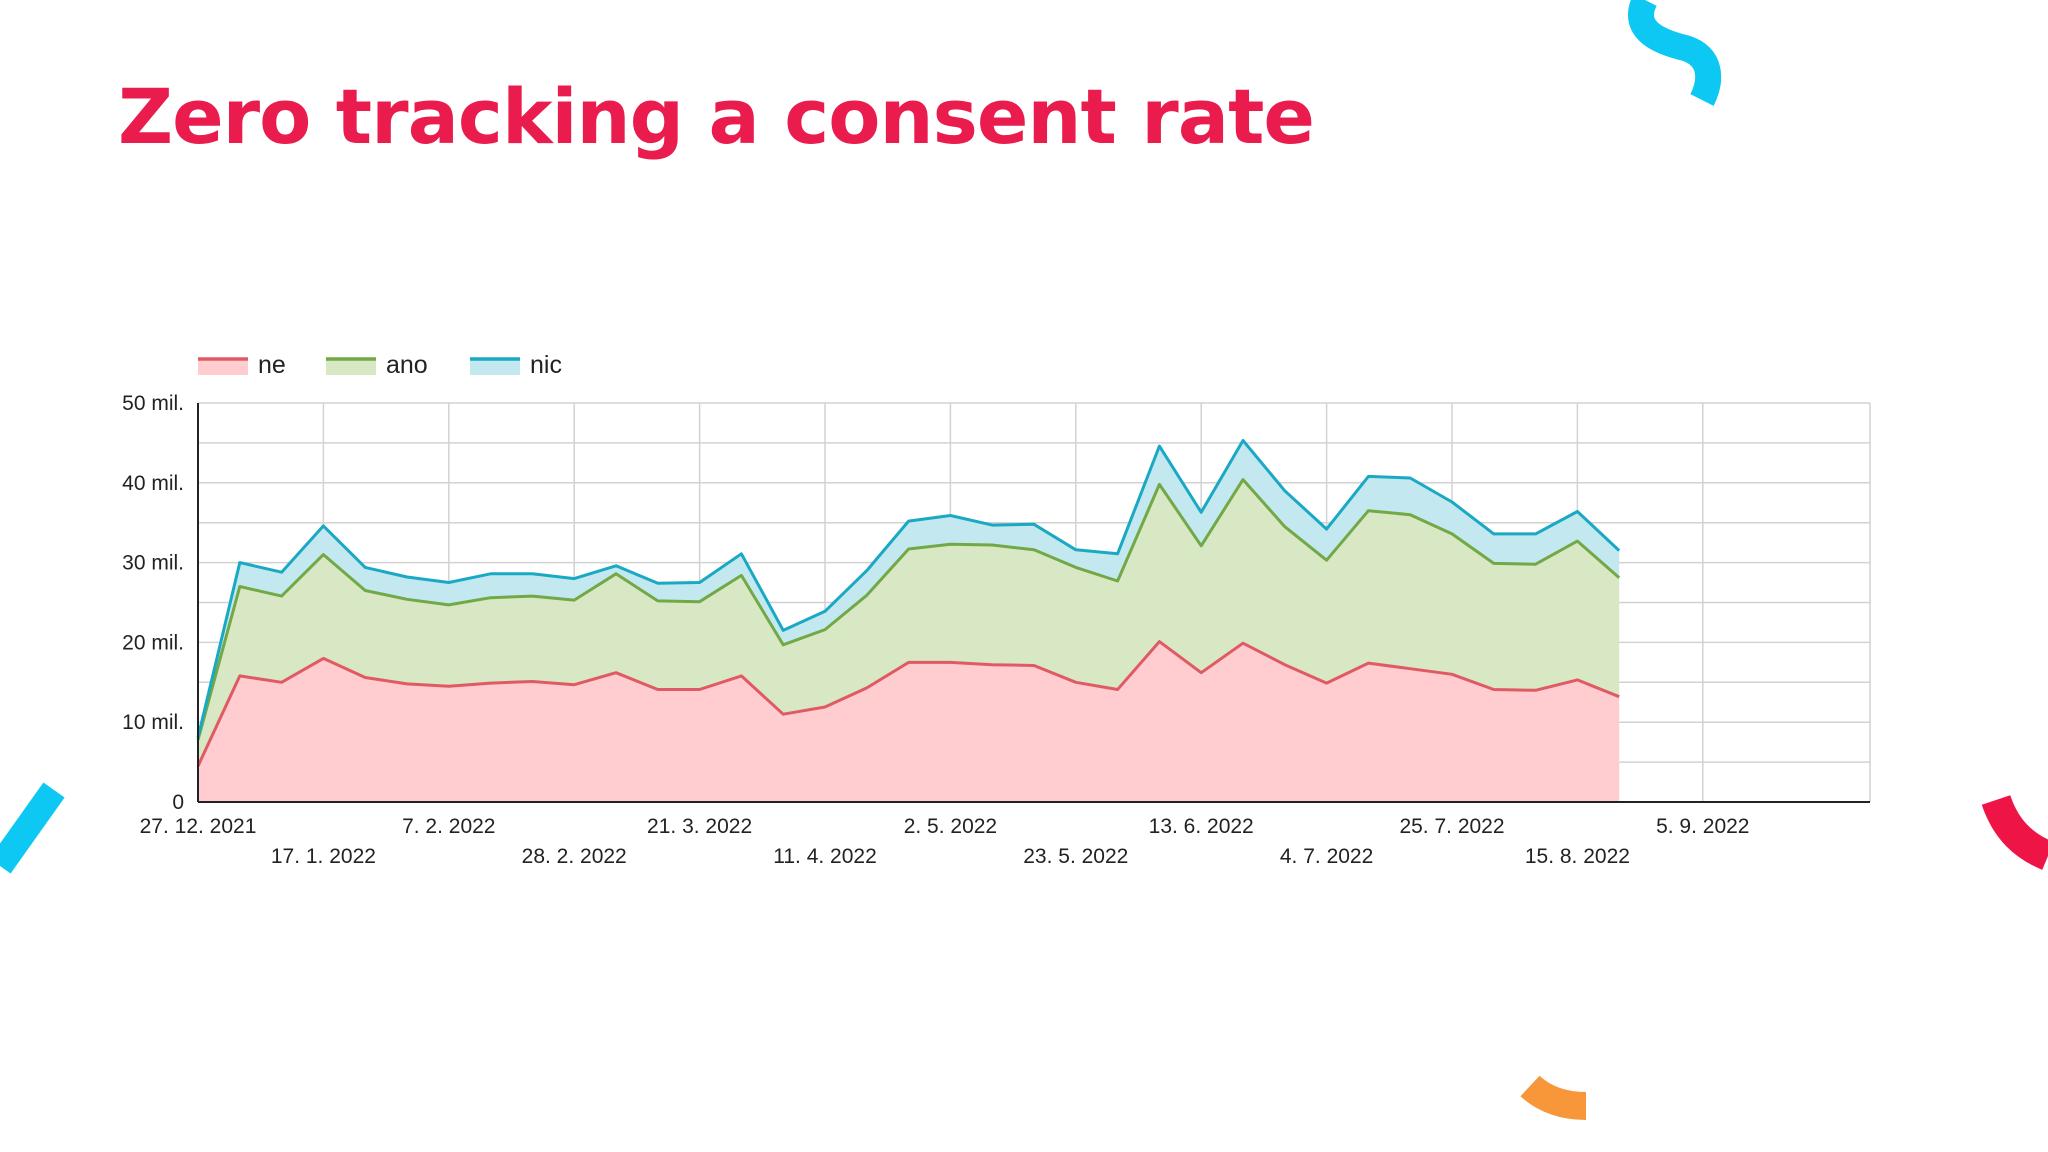 The height and width of the screenshot is (1152, 2048). I want to click on orange-arc-bottom, so click(1553, 1097).